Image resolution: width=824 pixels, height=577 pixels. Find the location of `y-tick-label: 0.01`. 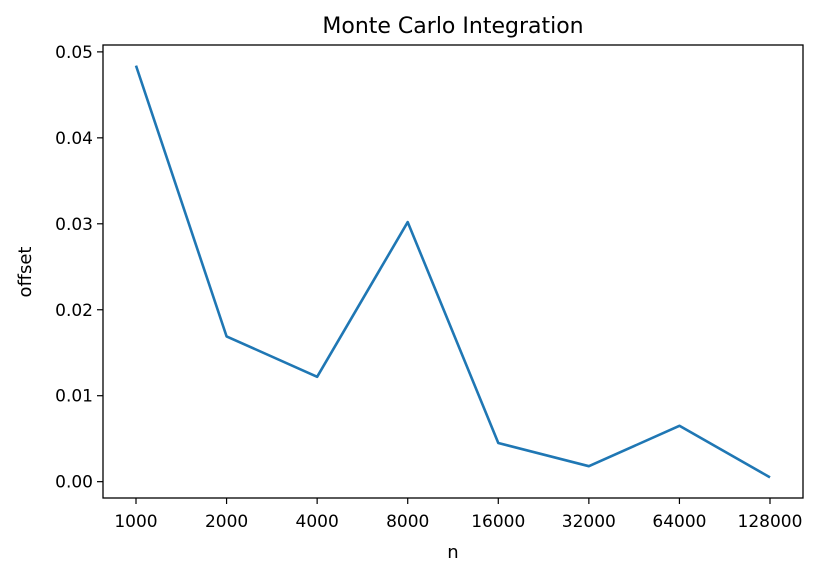

y-tick-label: 0.01 is located at coordinates (74, 397).